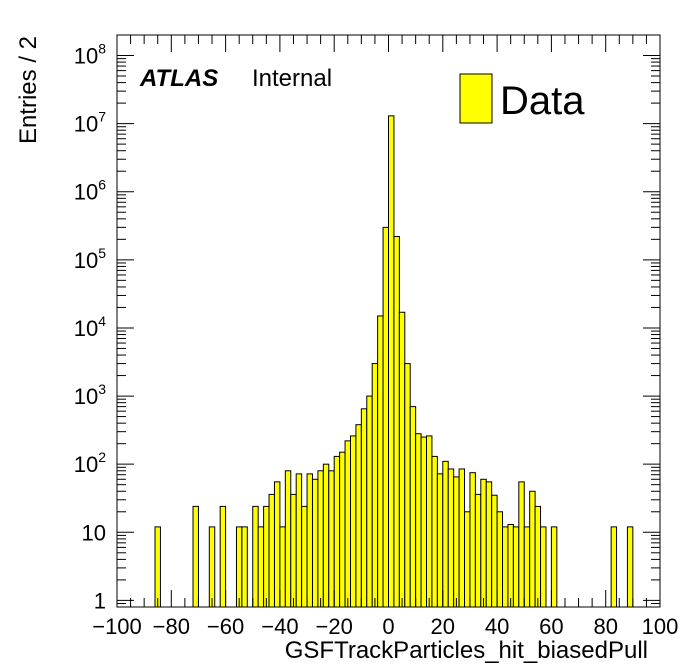 The image size is (696, 672). I want to click on x-tick-label: −20, so click(334, 626).